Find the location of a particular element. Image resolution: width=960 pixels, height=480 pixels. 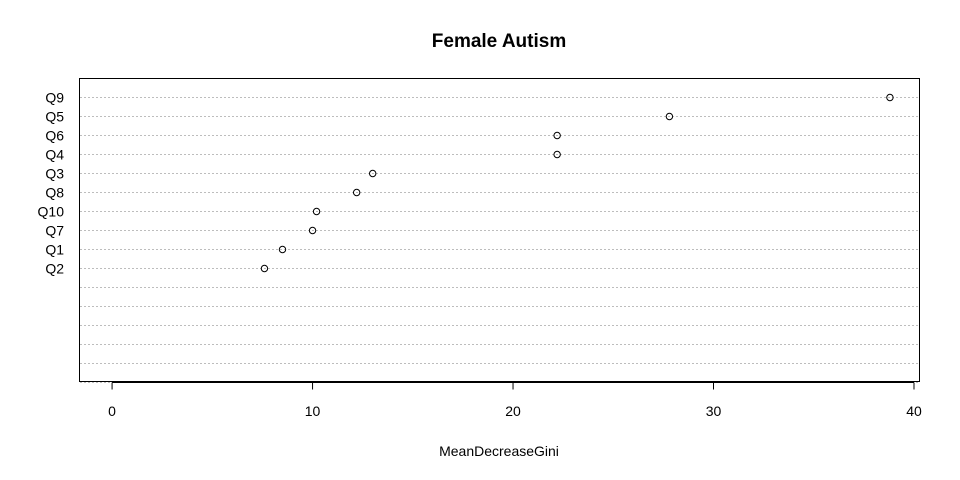

x-tick-label: 20 is located at coordinates (513, 411).